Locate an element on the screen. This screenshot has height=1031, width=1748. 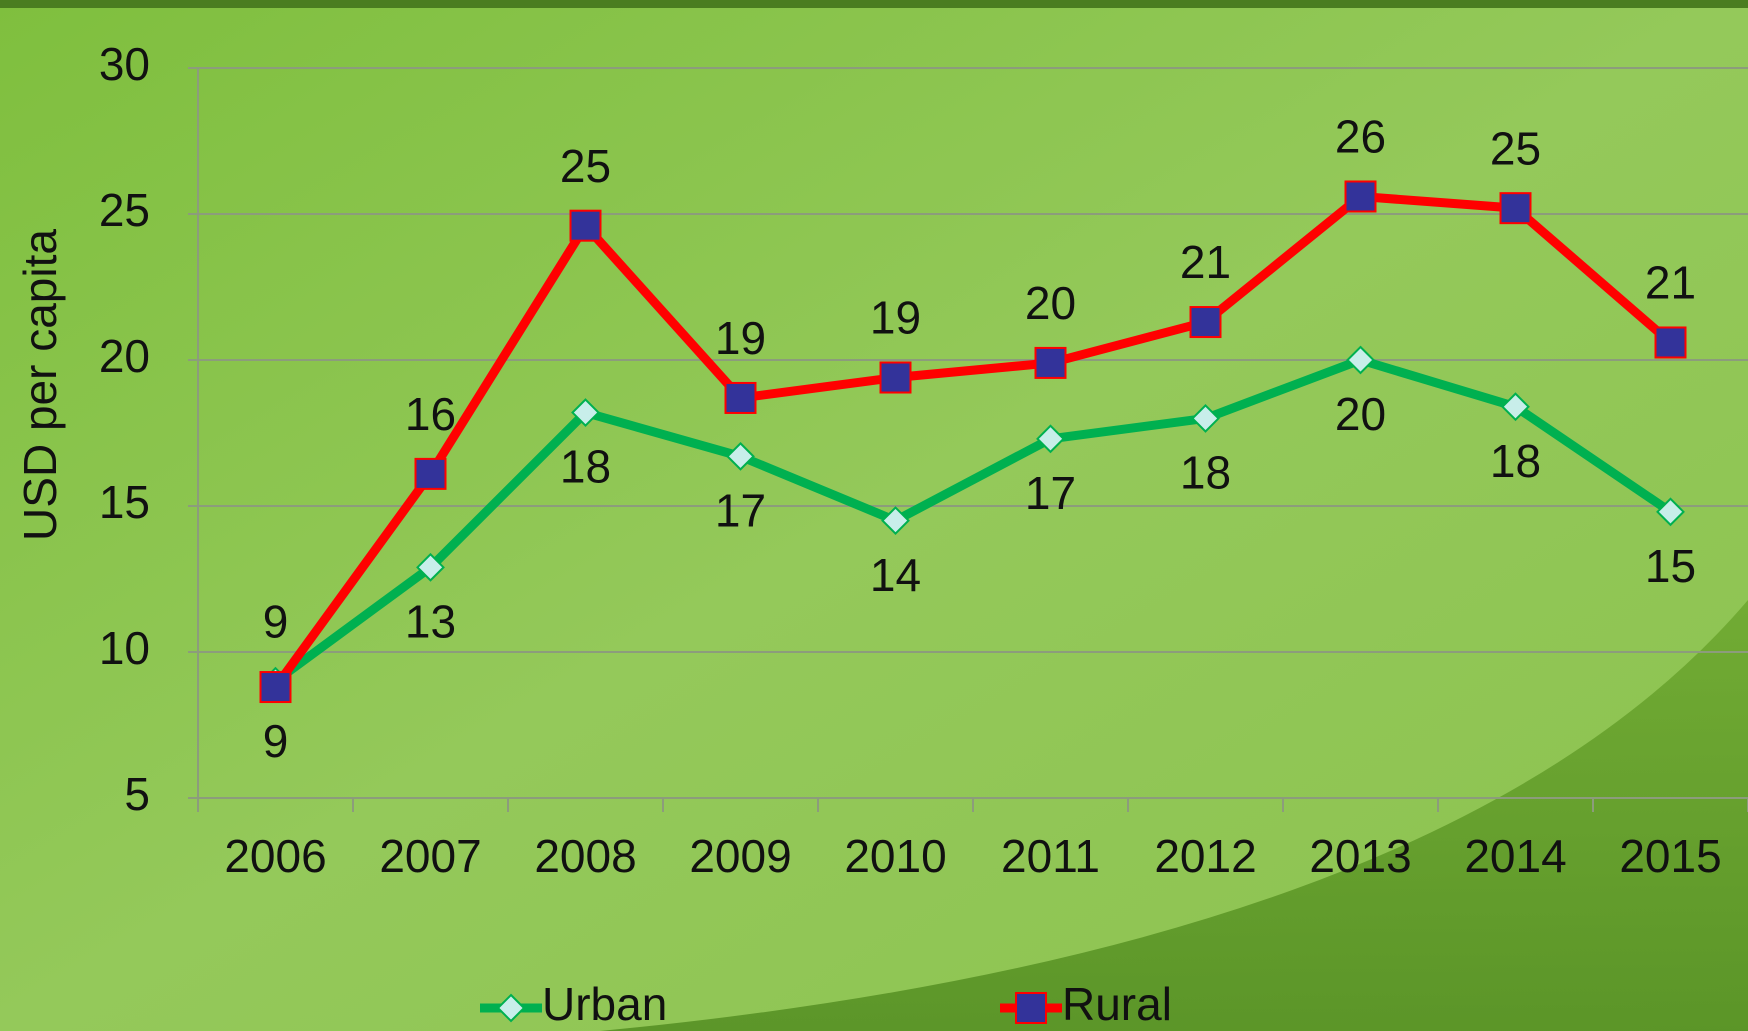
x-tick-label: 2010 is located at coordinates (895, 856).